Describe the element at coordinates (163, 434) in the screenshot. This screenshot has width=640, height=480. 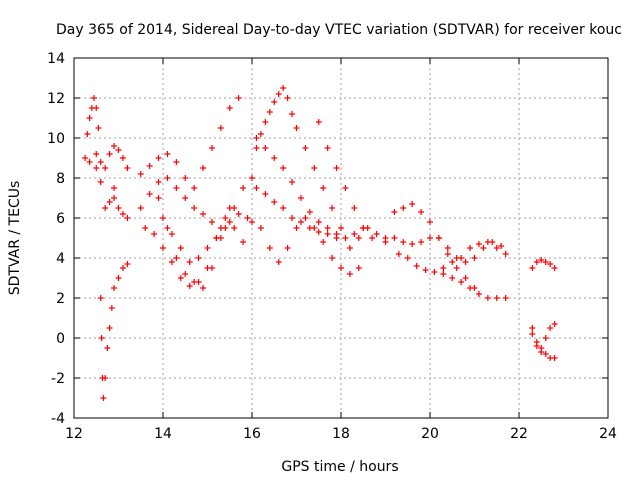
I see `x-tick-label: 14` at that location.